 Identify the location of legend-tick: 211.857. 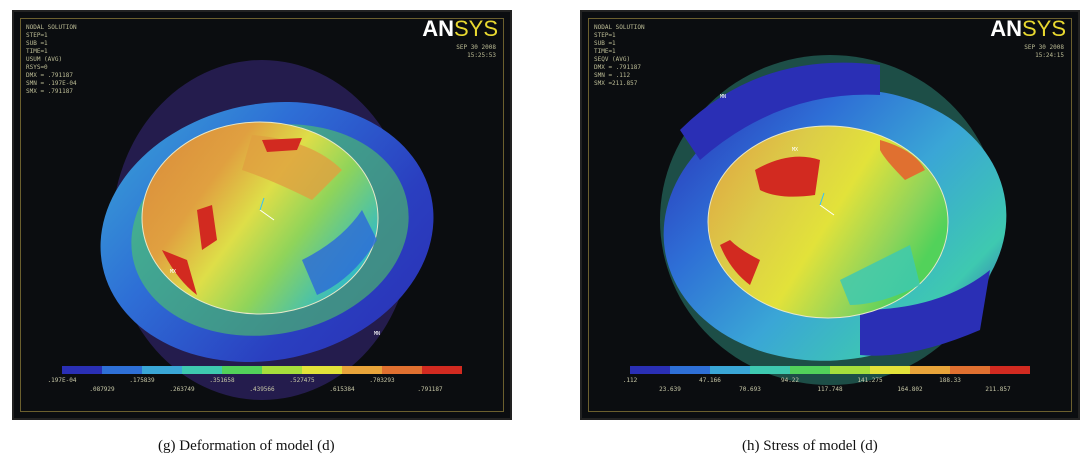
(998, 389).